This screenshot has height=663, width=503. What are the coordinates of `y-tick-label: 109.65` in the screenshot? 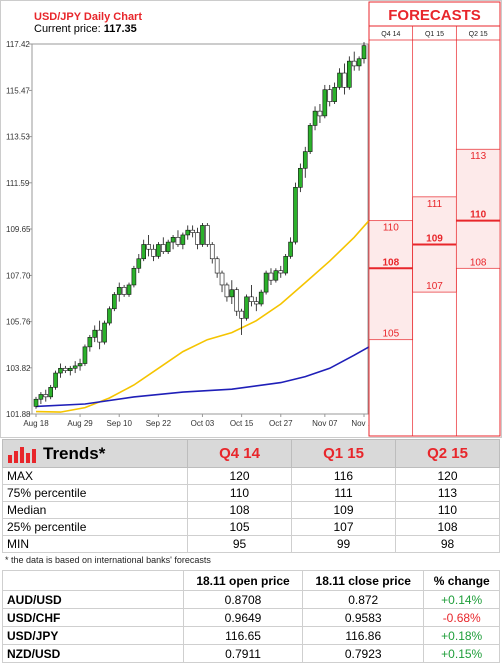 It's located at (18, 229).